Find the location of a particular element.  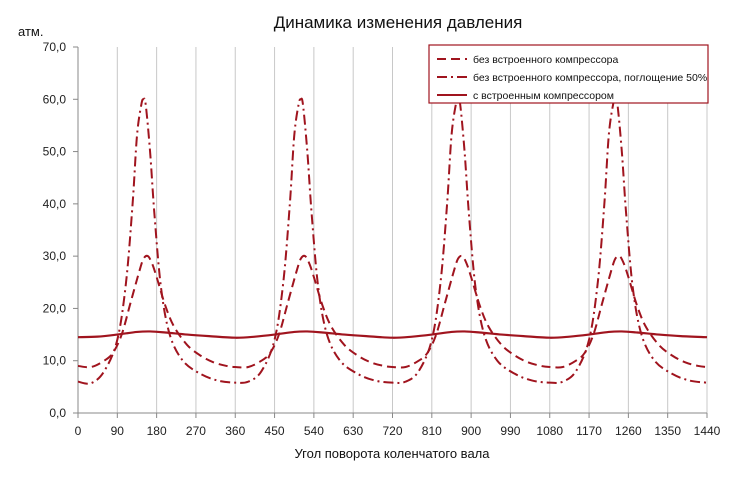

y-tick-label: 10,0 is located at coordinates (55, 361).